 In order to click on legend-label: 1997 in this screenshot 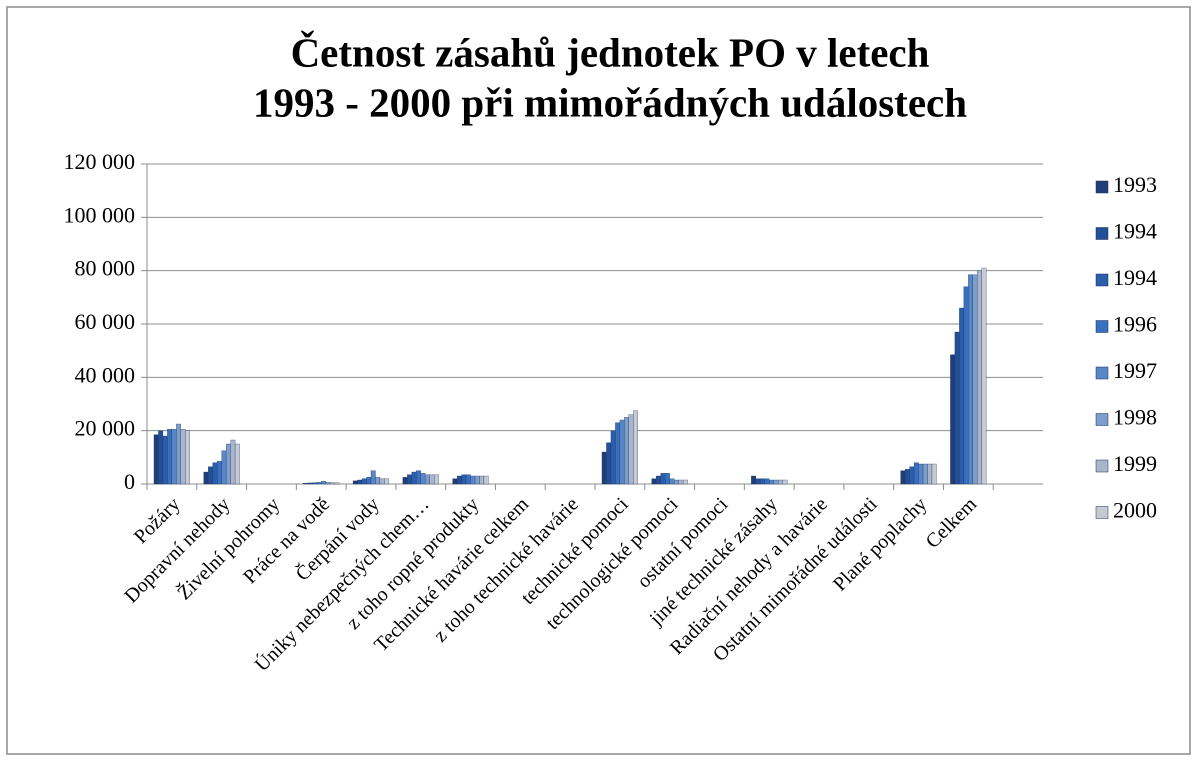, I will do `click(1135, 370)`.